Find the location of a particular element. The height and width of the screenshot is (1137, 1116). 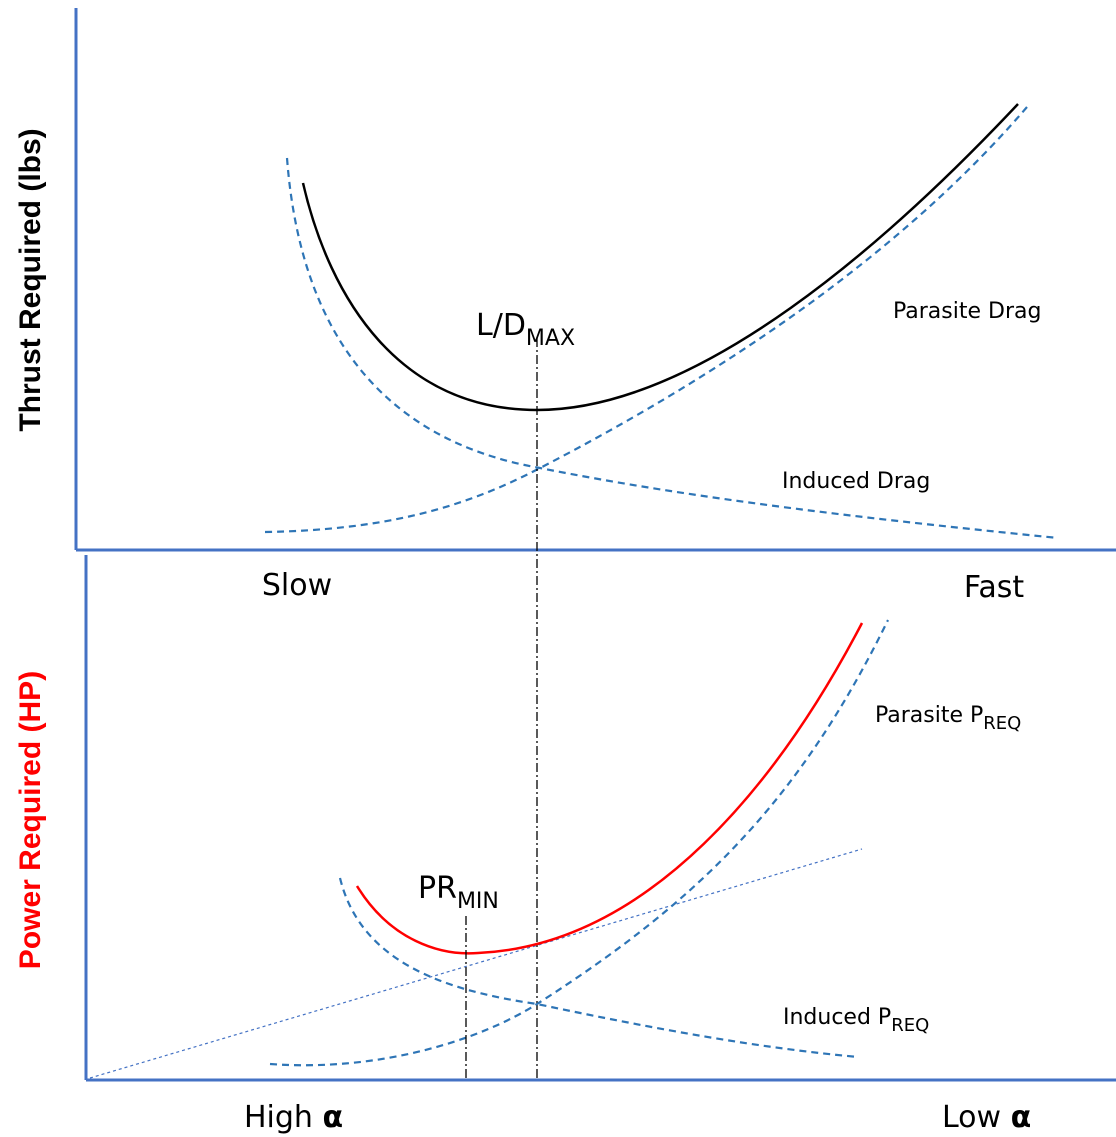

power-tangent-line is located at coordinates (476, 963).